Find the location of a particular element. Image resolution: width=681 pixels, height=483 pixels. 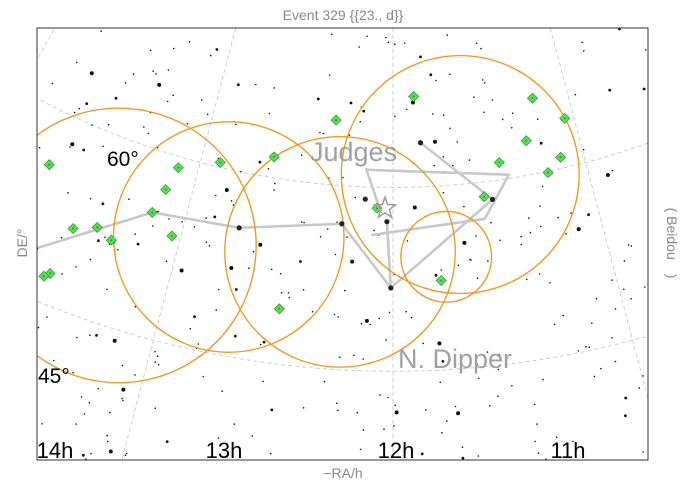

x-tick-11h: 11h is located at coordinates (567, 450).